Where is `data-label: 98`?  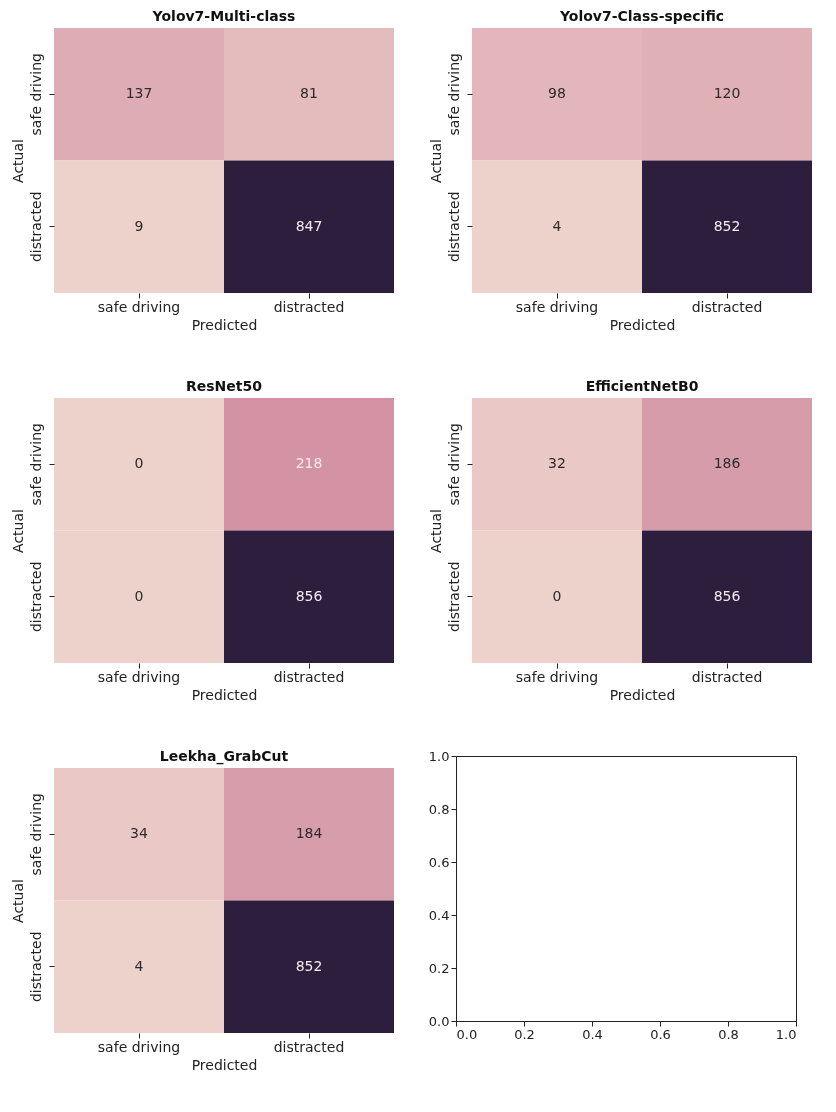 data-label: 98 is located at coordinates (557, 93).